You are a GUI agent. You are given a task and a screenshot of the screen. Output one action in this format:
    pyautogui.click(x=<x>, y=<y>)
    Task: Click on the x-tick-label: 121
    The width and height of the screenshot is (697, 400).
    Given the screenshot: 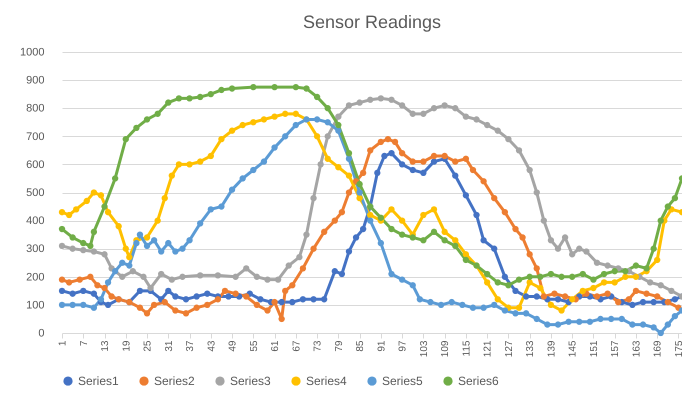 What is the action you would take?
    pyautogui.click(x=488, y=349)
    